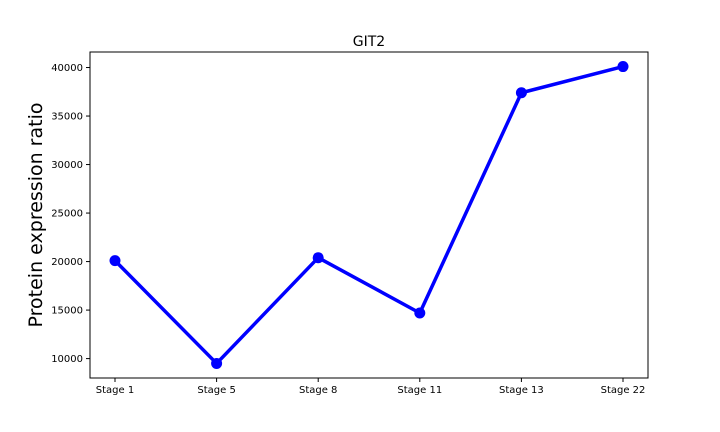  Describe the element at coordinates (67, 359) in the screenshot. I see `y-tick-label: 10000` at that location.